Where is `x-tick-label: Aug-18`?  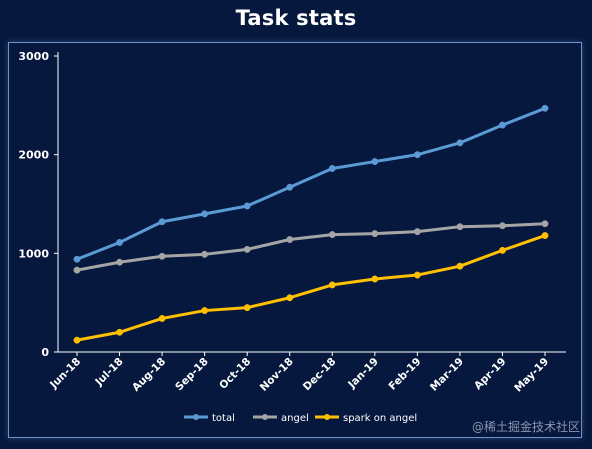 x-tick-label: Aug-18 is located at coordinates (149, 375).